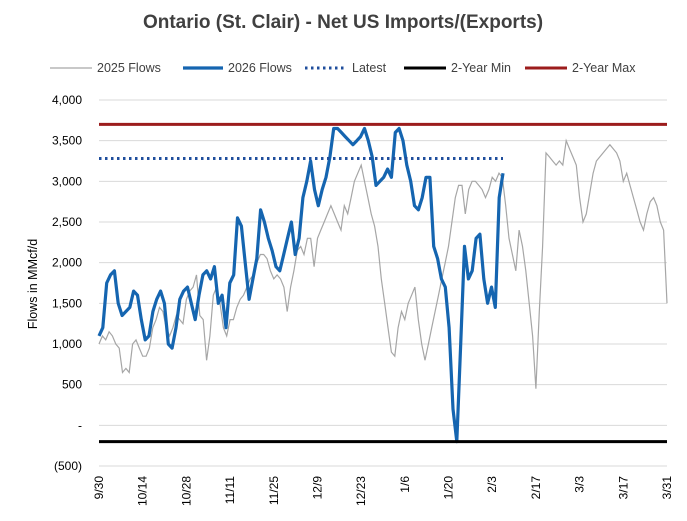  I want to click on x-tick-label: 12/23, so click(361, 491).